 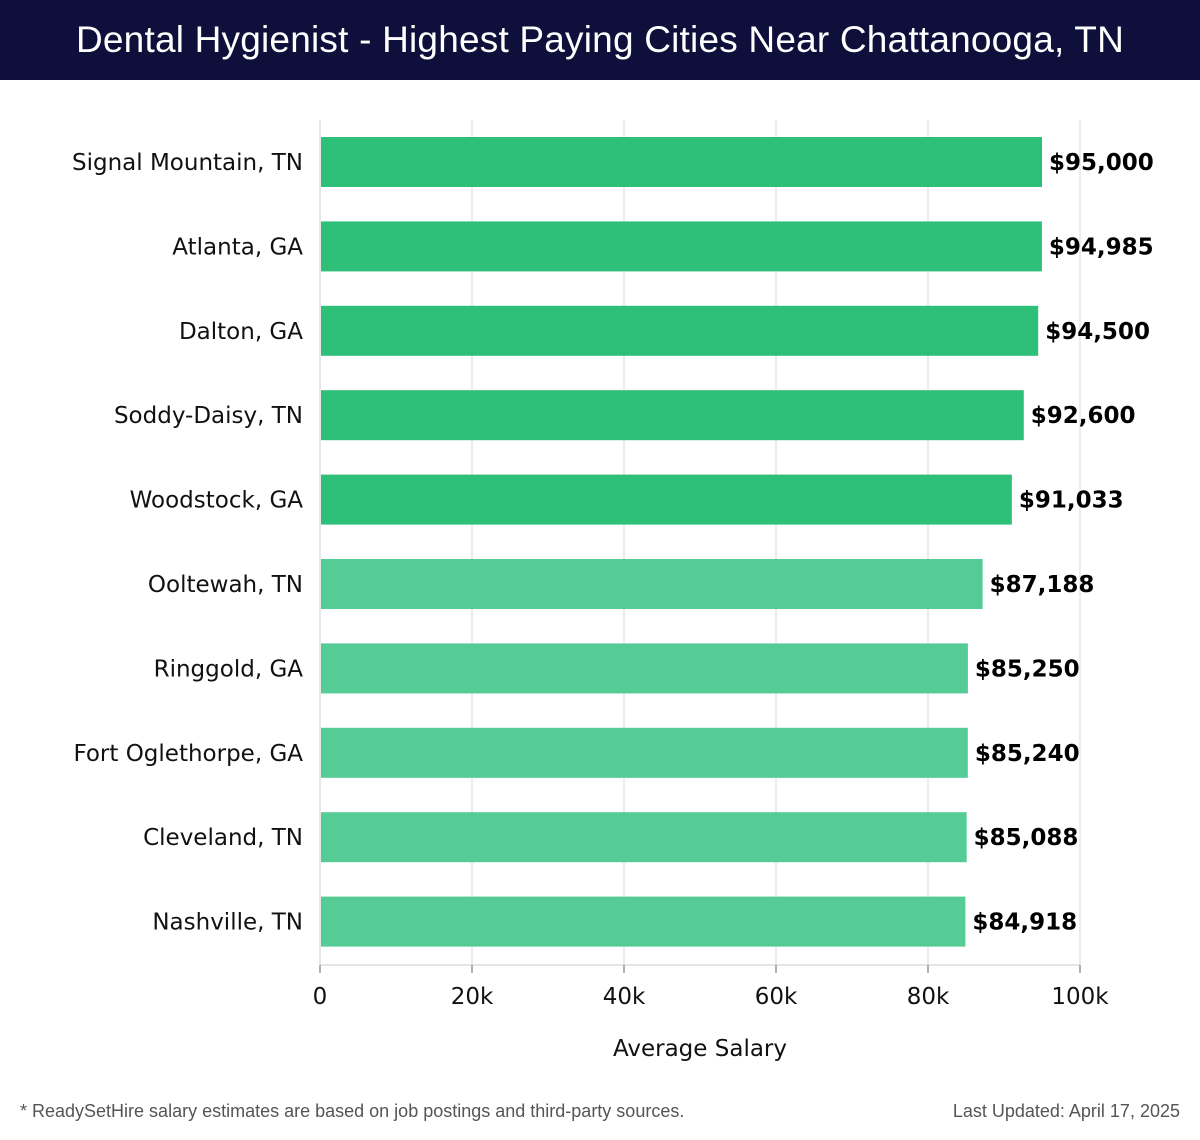 What do you see at coordinates (1080, 997) in the screenshot?
I see `x-tick-label: 100k` at bounding box center [1080, 997].